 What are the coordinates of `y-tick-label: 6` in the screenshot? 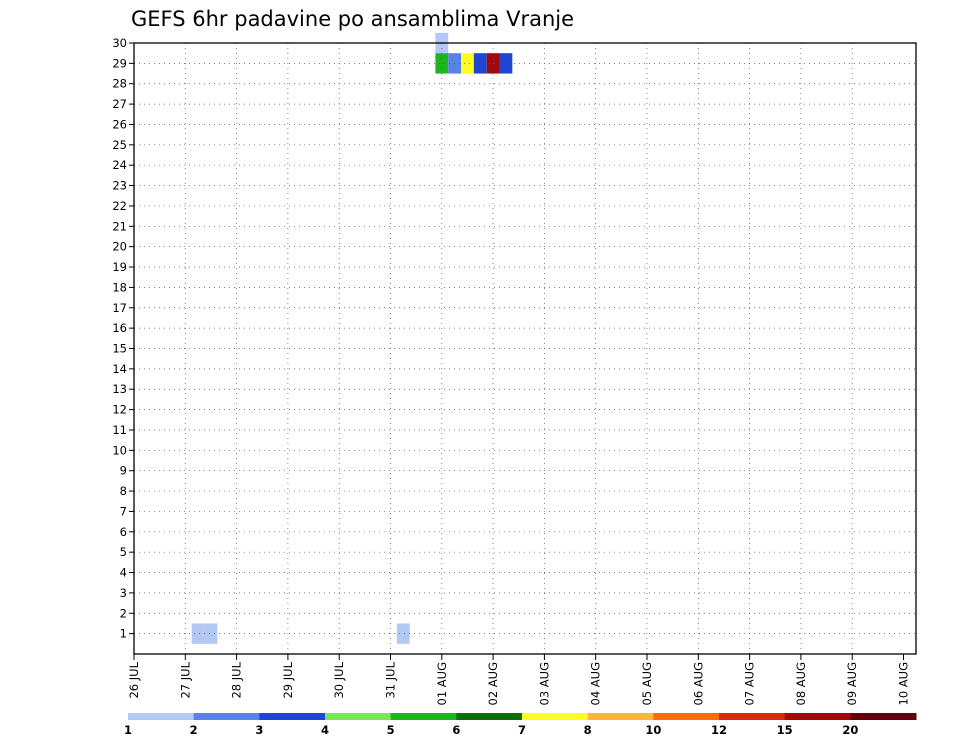 It's located at (123, 532).